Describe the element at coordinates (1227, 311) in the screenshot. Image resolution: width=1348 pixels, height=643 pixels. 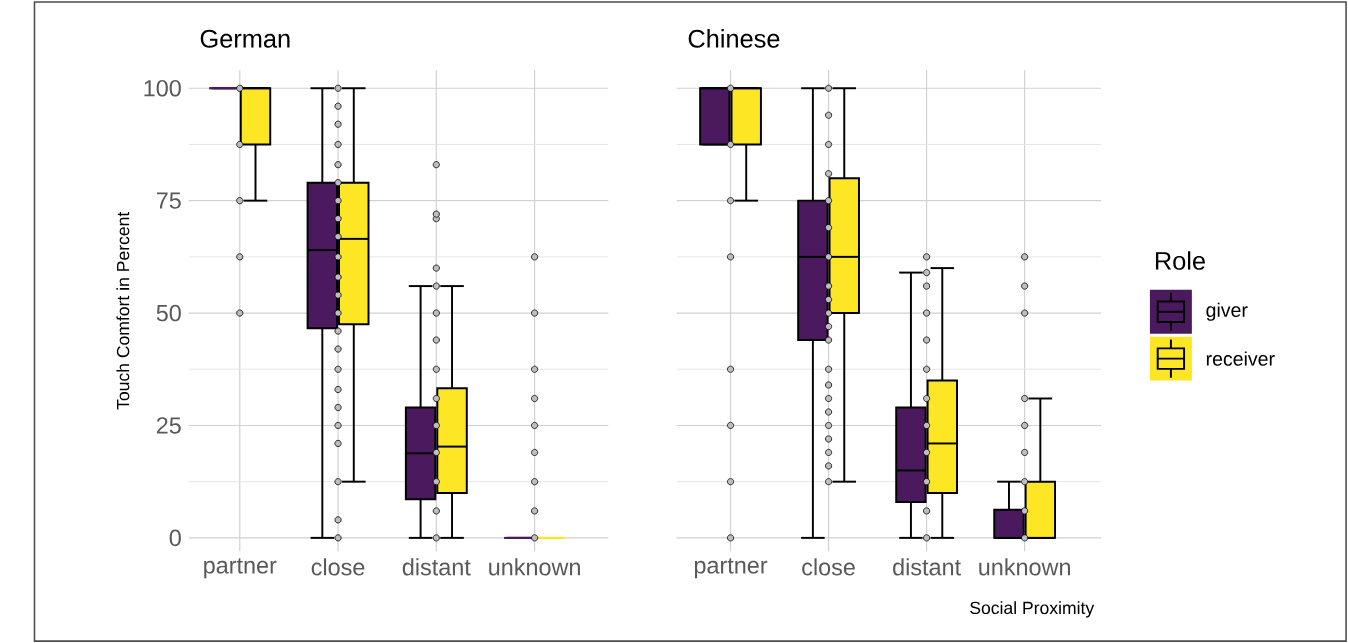
I see `legend-label: giver` at that location.